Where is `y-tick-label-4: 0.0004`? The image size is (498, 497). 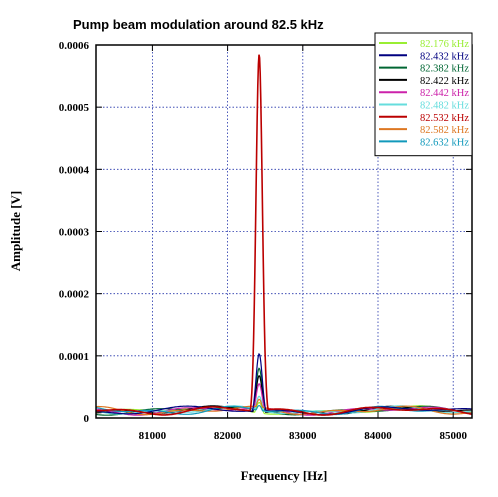
y-tick-label-4: 0.0004 is located at coordinates (74, 170).